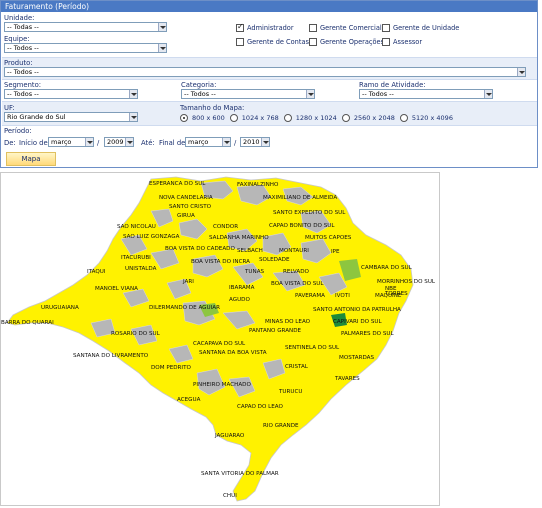  Describe the element at coordinates (408, 42) in the screenshot. I see `role-label: Assessor` at that location.